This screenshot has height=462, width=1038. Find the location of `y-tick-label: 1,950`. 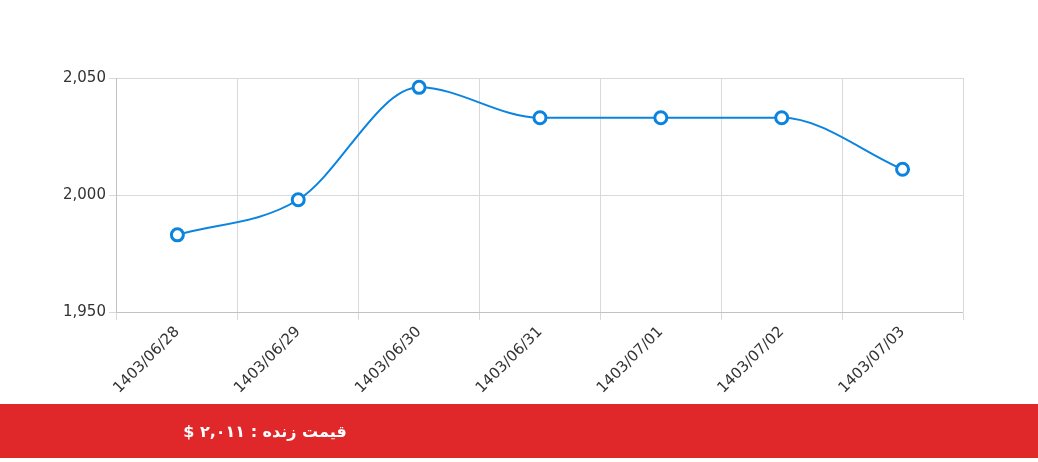

y-tick-label: 1,950 is located at coordinates (84, 311).